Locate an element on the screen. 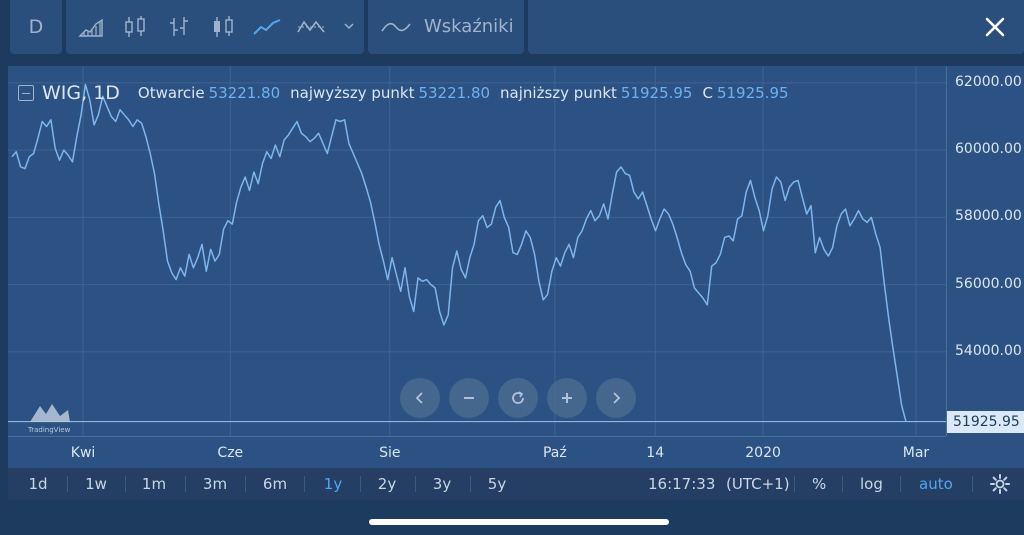 Image resolution: width=1024 pixels, height=535 pixels. zoom-in-icon is located at coordinates (567, 398).